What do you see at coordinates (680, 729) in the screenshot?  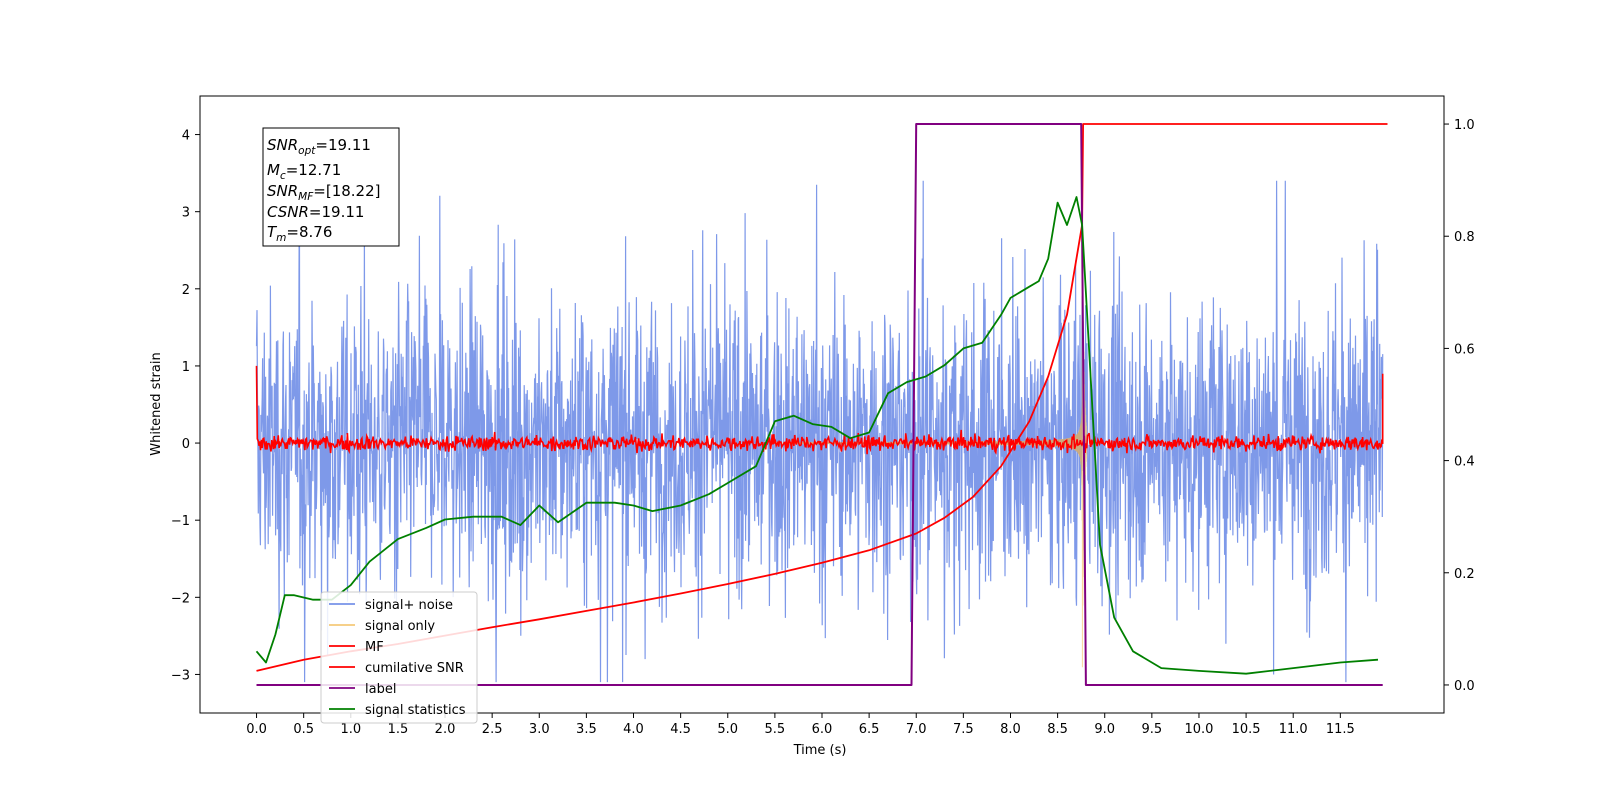 I see `x-tick-label: 4.5` at bounding box center [680, 729].